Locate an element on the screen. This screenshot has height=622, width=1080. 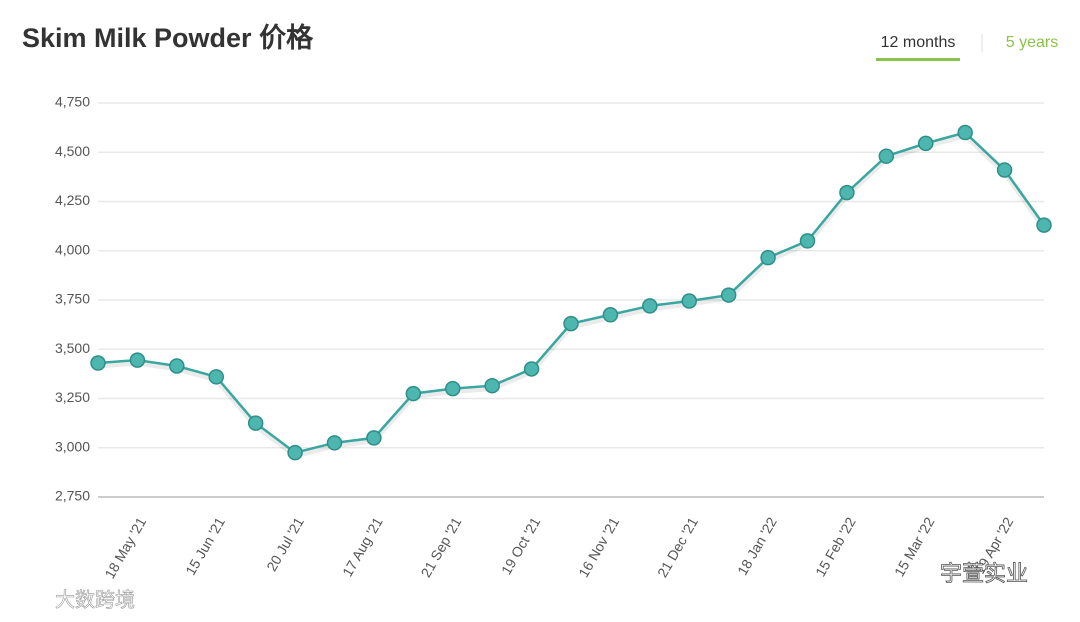
y-tick-label: 4,000 is located at coordinates (72, 249).